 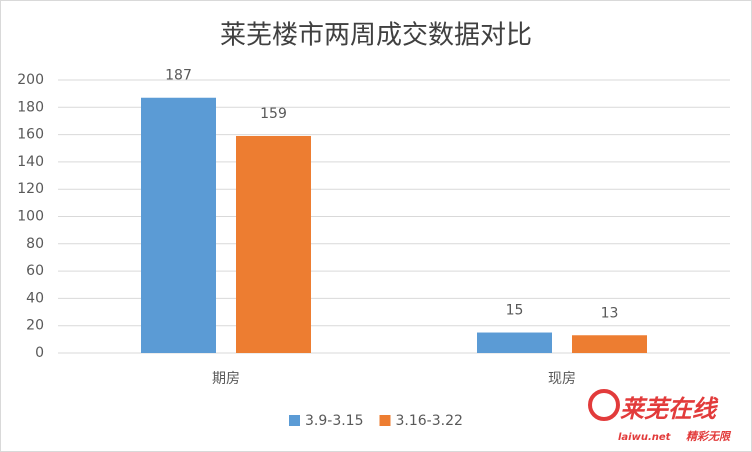 I want to click on y-tick-label: 200, so click(x=30, y=80).